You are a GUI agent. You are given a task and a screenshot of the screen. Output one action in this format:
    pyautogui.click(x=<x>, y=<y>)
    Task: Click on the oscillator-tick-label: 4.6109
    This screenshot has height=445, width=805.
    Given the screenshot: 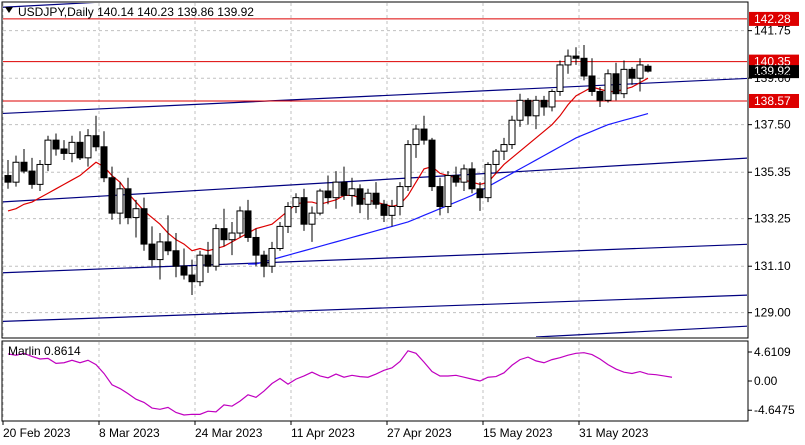 What is the action you would take?
    pyautogui.click(x=772, y=352)
    